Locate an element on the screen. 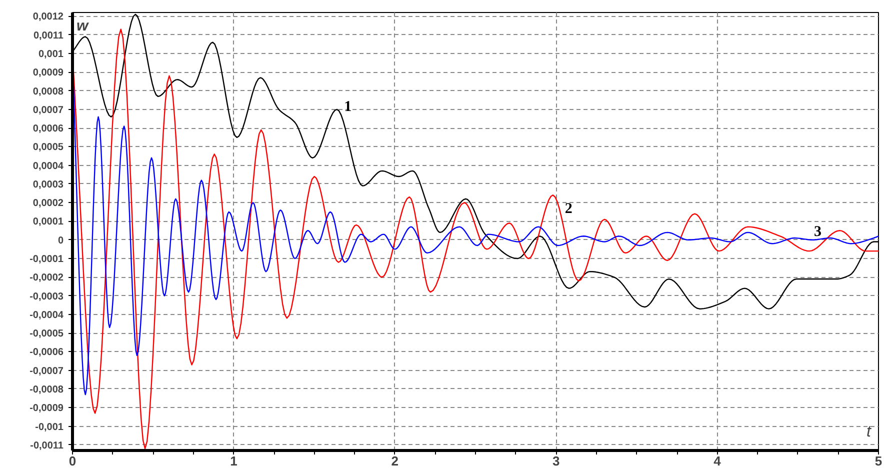 The image size is (892, 476). y-tick-label: -0,0004 is located at coordinates (47, 315).